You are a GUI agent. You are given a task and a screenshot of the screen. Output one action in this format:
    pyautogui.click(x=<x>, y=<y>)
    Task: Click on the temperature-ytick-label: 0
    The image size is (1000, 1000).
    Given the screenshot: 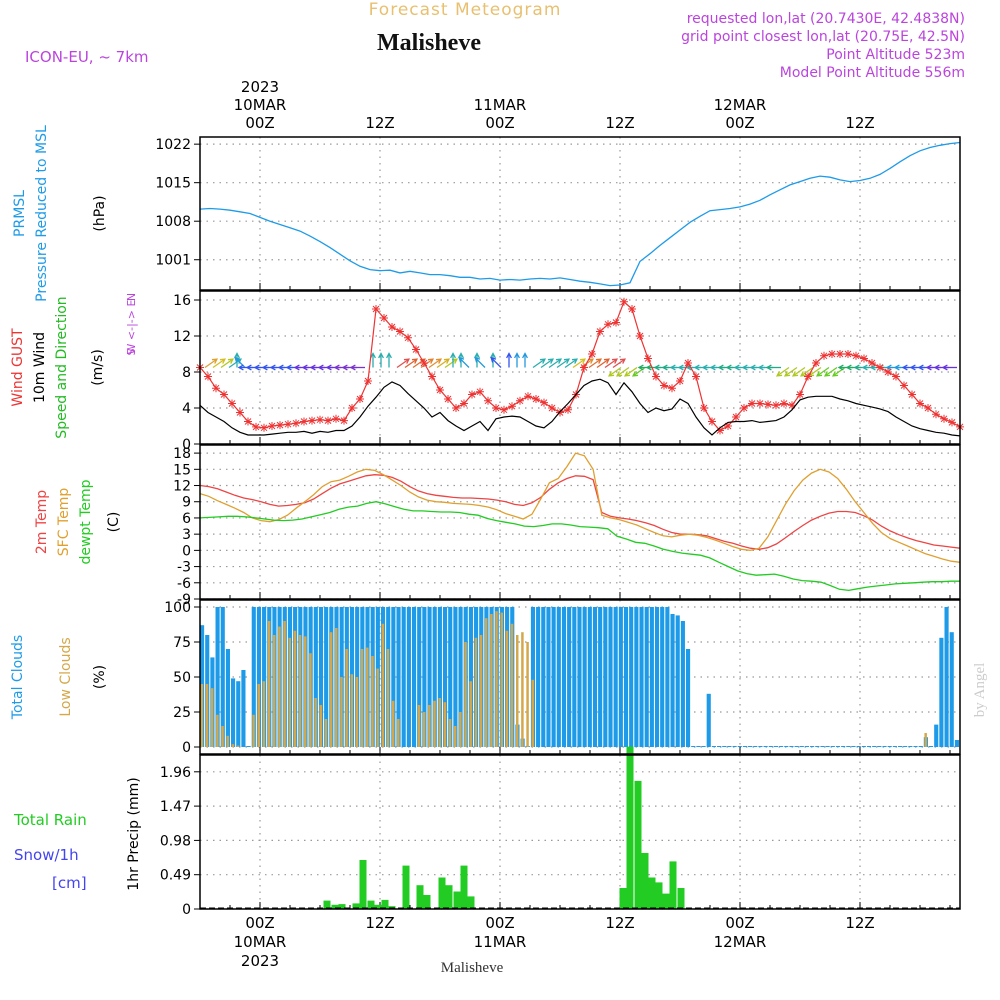 What is the action you would take?
    pyautogui.click(x=186, y=551)
    